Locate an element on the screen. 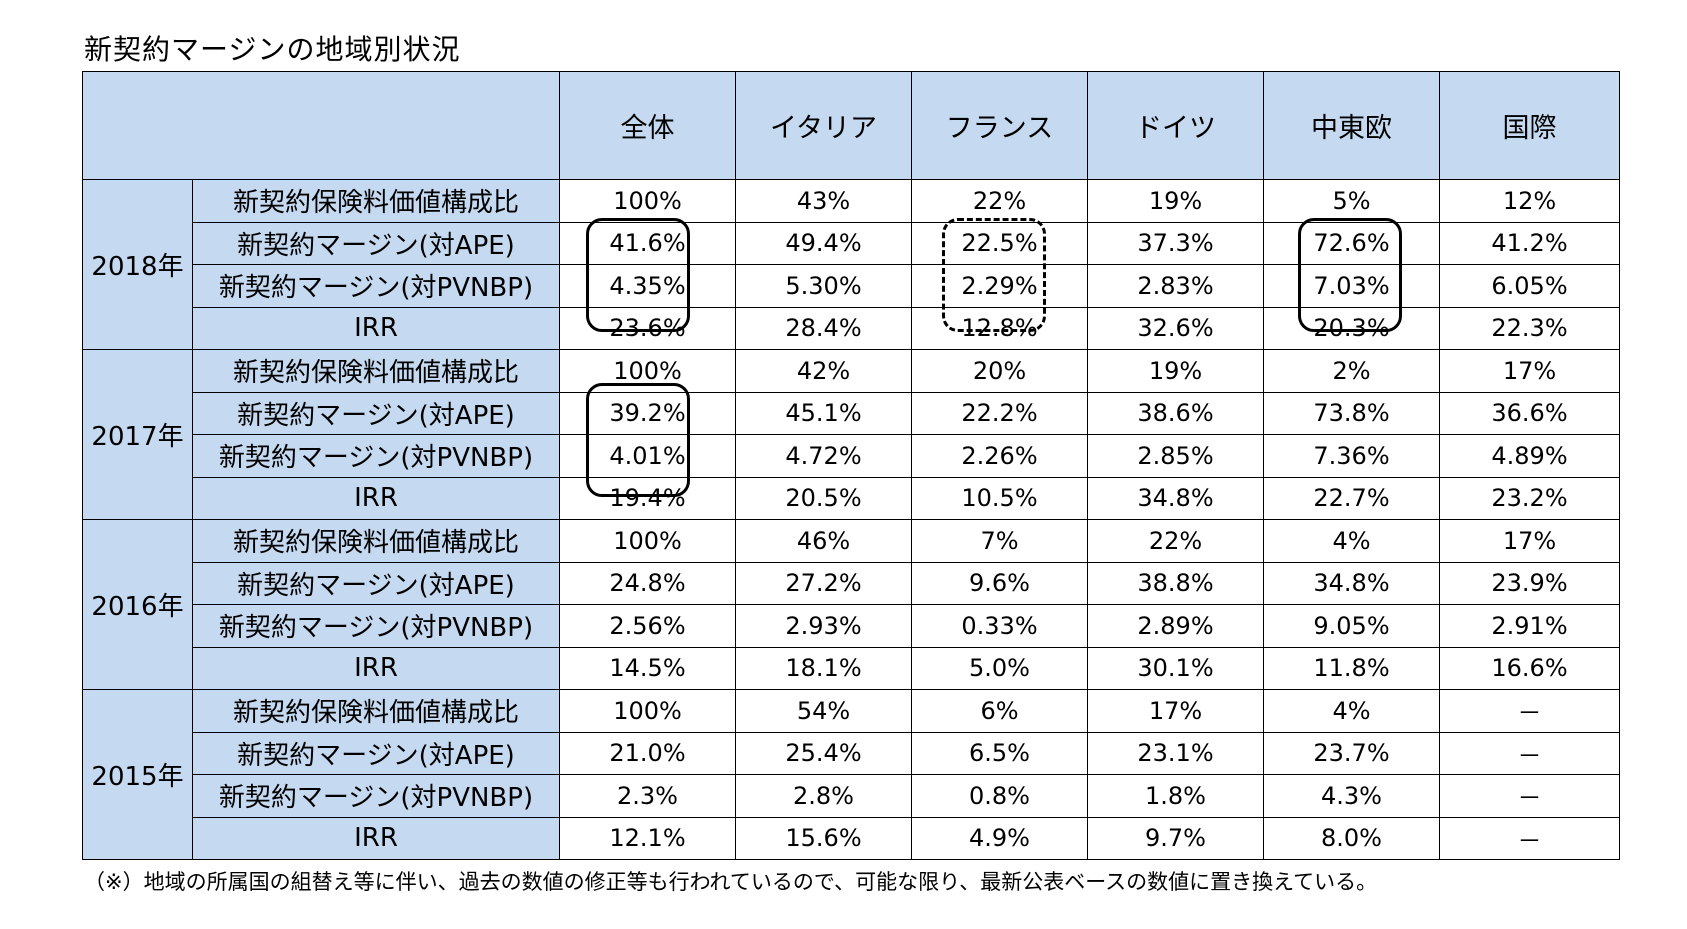 This screenshot has width=1687, height=929. table-row: IRR 14.5% 18.1% 5.0% 30.1% 11.8% 16.6% is located at coordinates (851, 668).